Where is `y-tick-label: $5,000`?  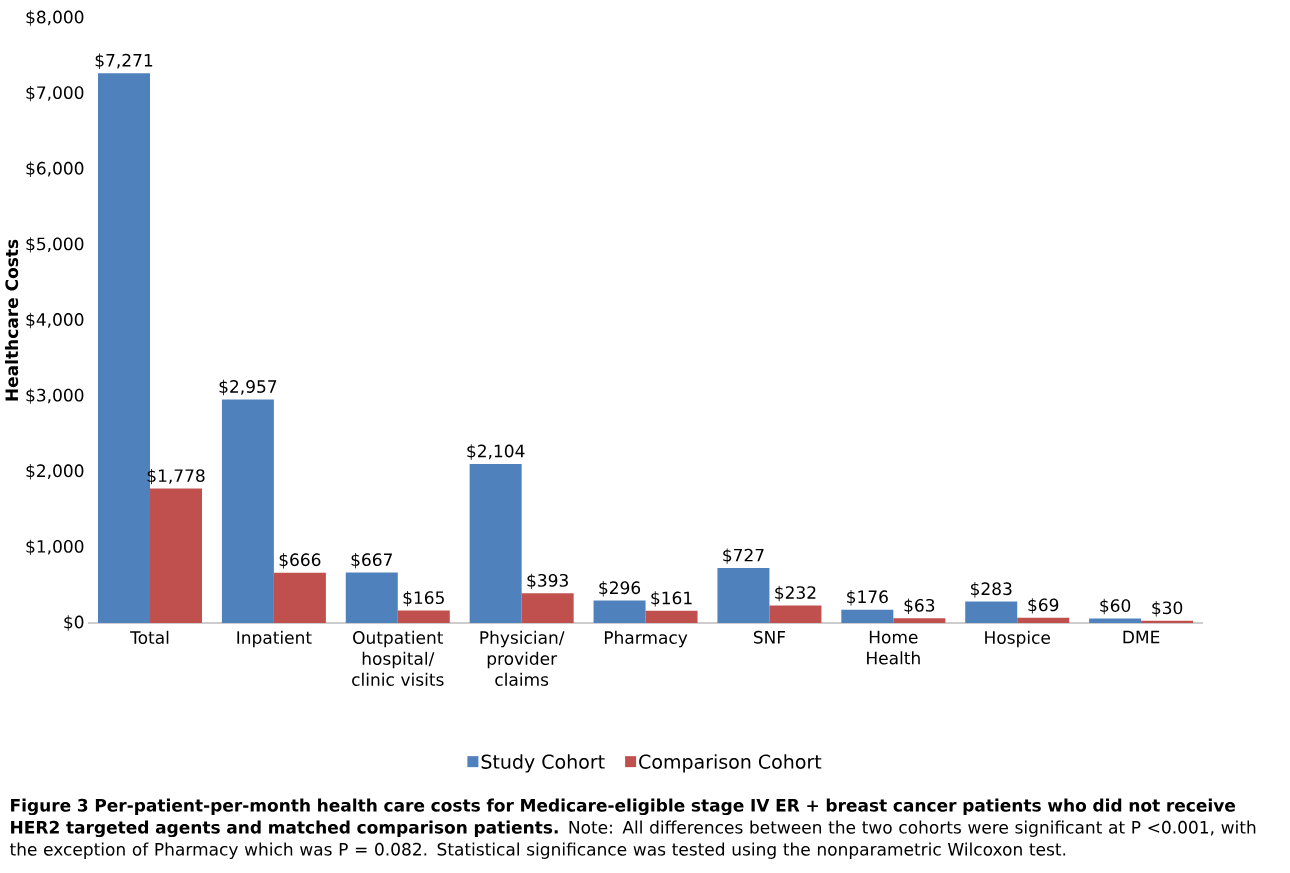
y-tick-label: $5,000 is located at coordinates (55, 245).